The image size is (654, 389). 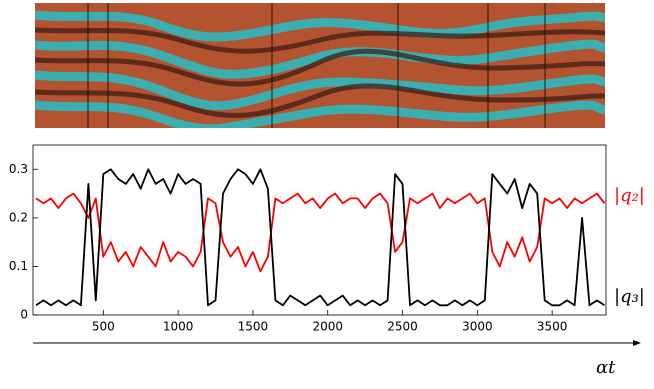 What do you see at coordinates (24, 315) in the screenshot?
I see `y-tick-label: 0` at bounding box center [24, 315].